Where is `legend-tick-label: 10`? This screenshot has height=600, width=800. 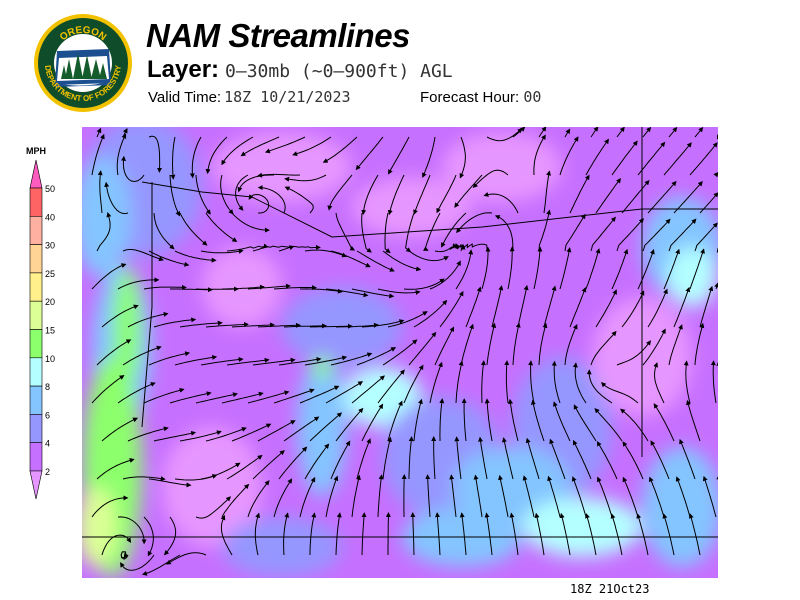
legend-tick-label: 10 is located at coordinates (50, 359).